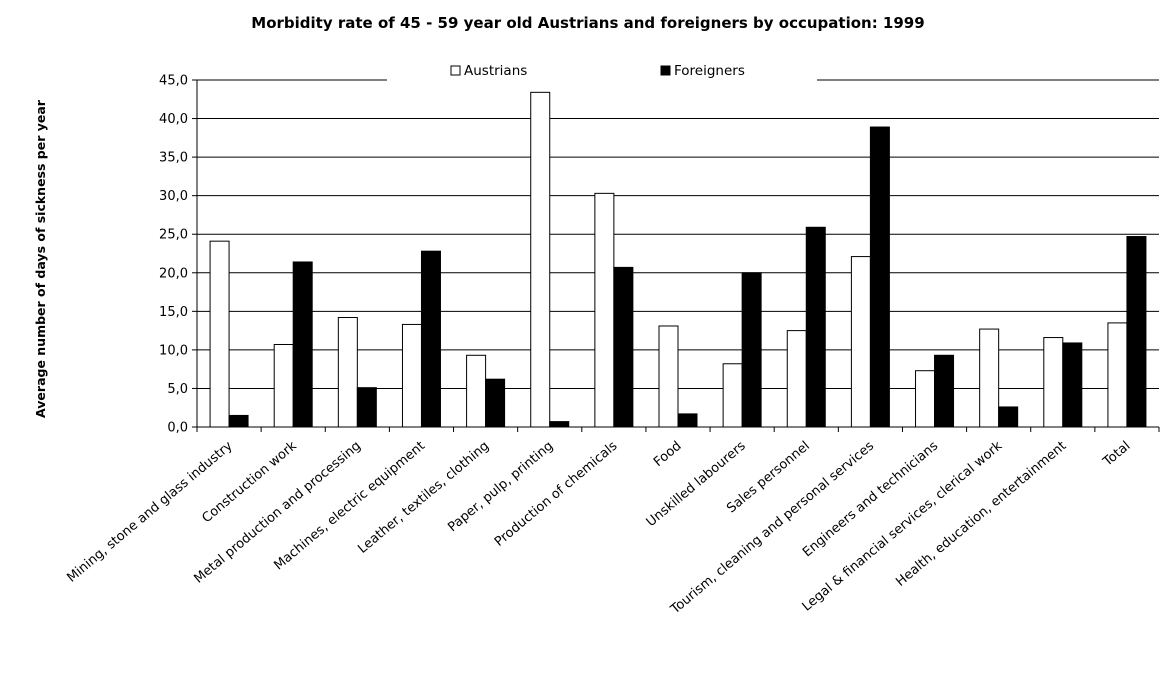 The width and height of the screenshot is (1161, 675). Describe the element at coordinates (500, 487) in the screenshot. I see `category-label: Paper, pulp, printing` at that location.